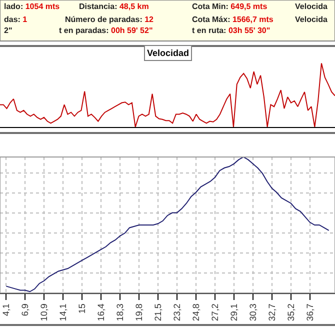  I want to click on x-tick-label: 4,1, so click(6, 310).